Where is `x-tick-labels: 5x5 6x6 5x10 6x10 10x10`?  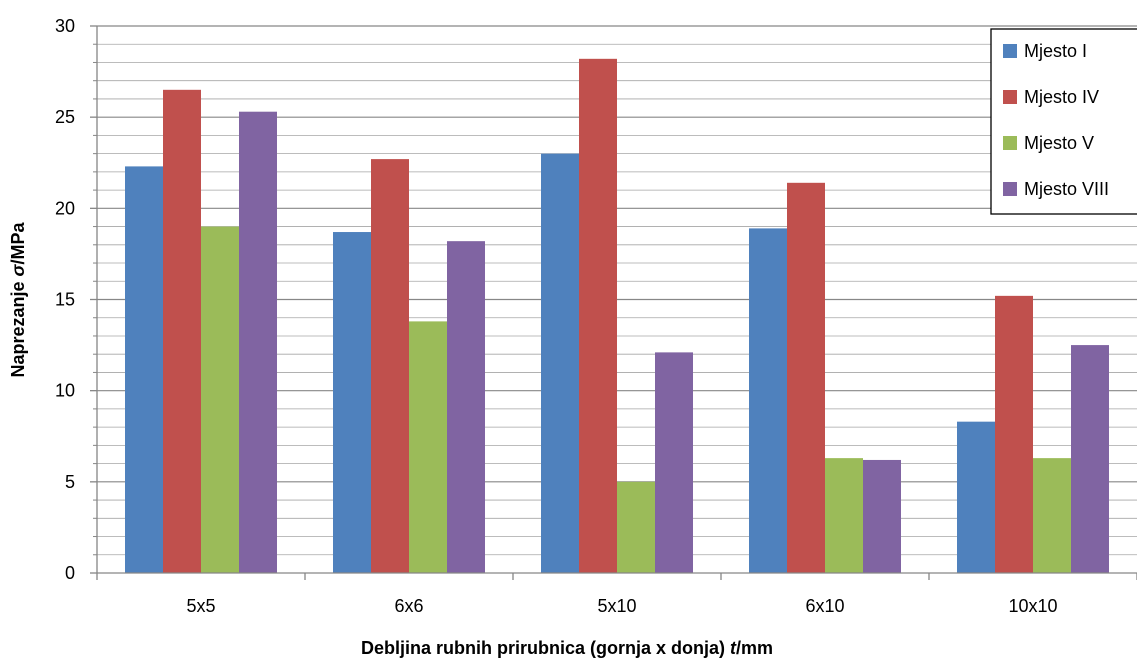 x-tick-labels: 5x5 6x6 5x10 6x10 10x10 is located at coordinates (621, 606).